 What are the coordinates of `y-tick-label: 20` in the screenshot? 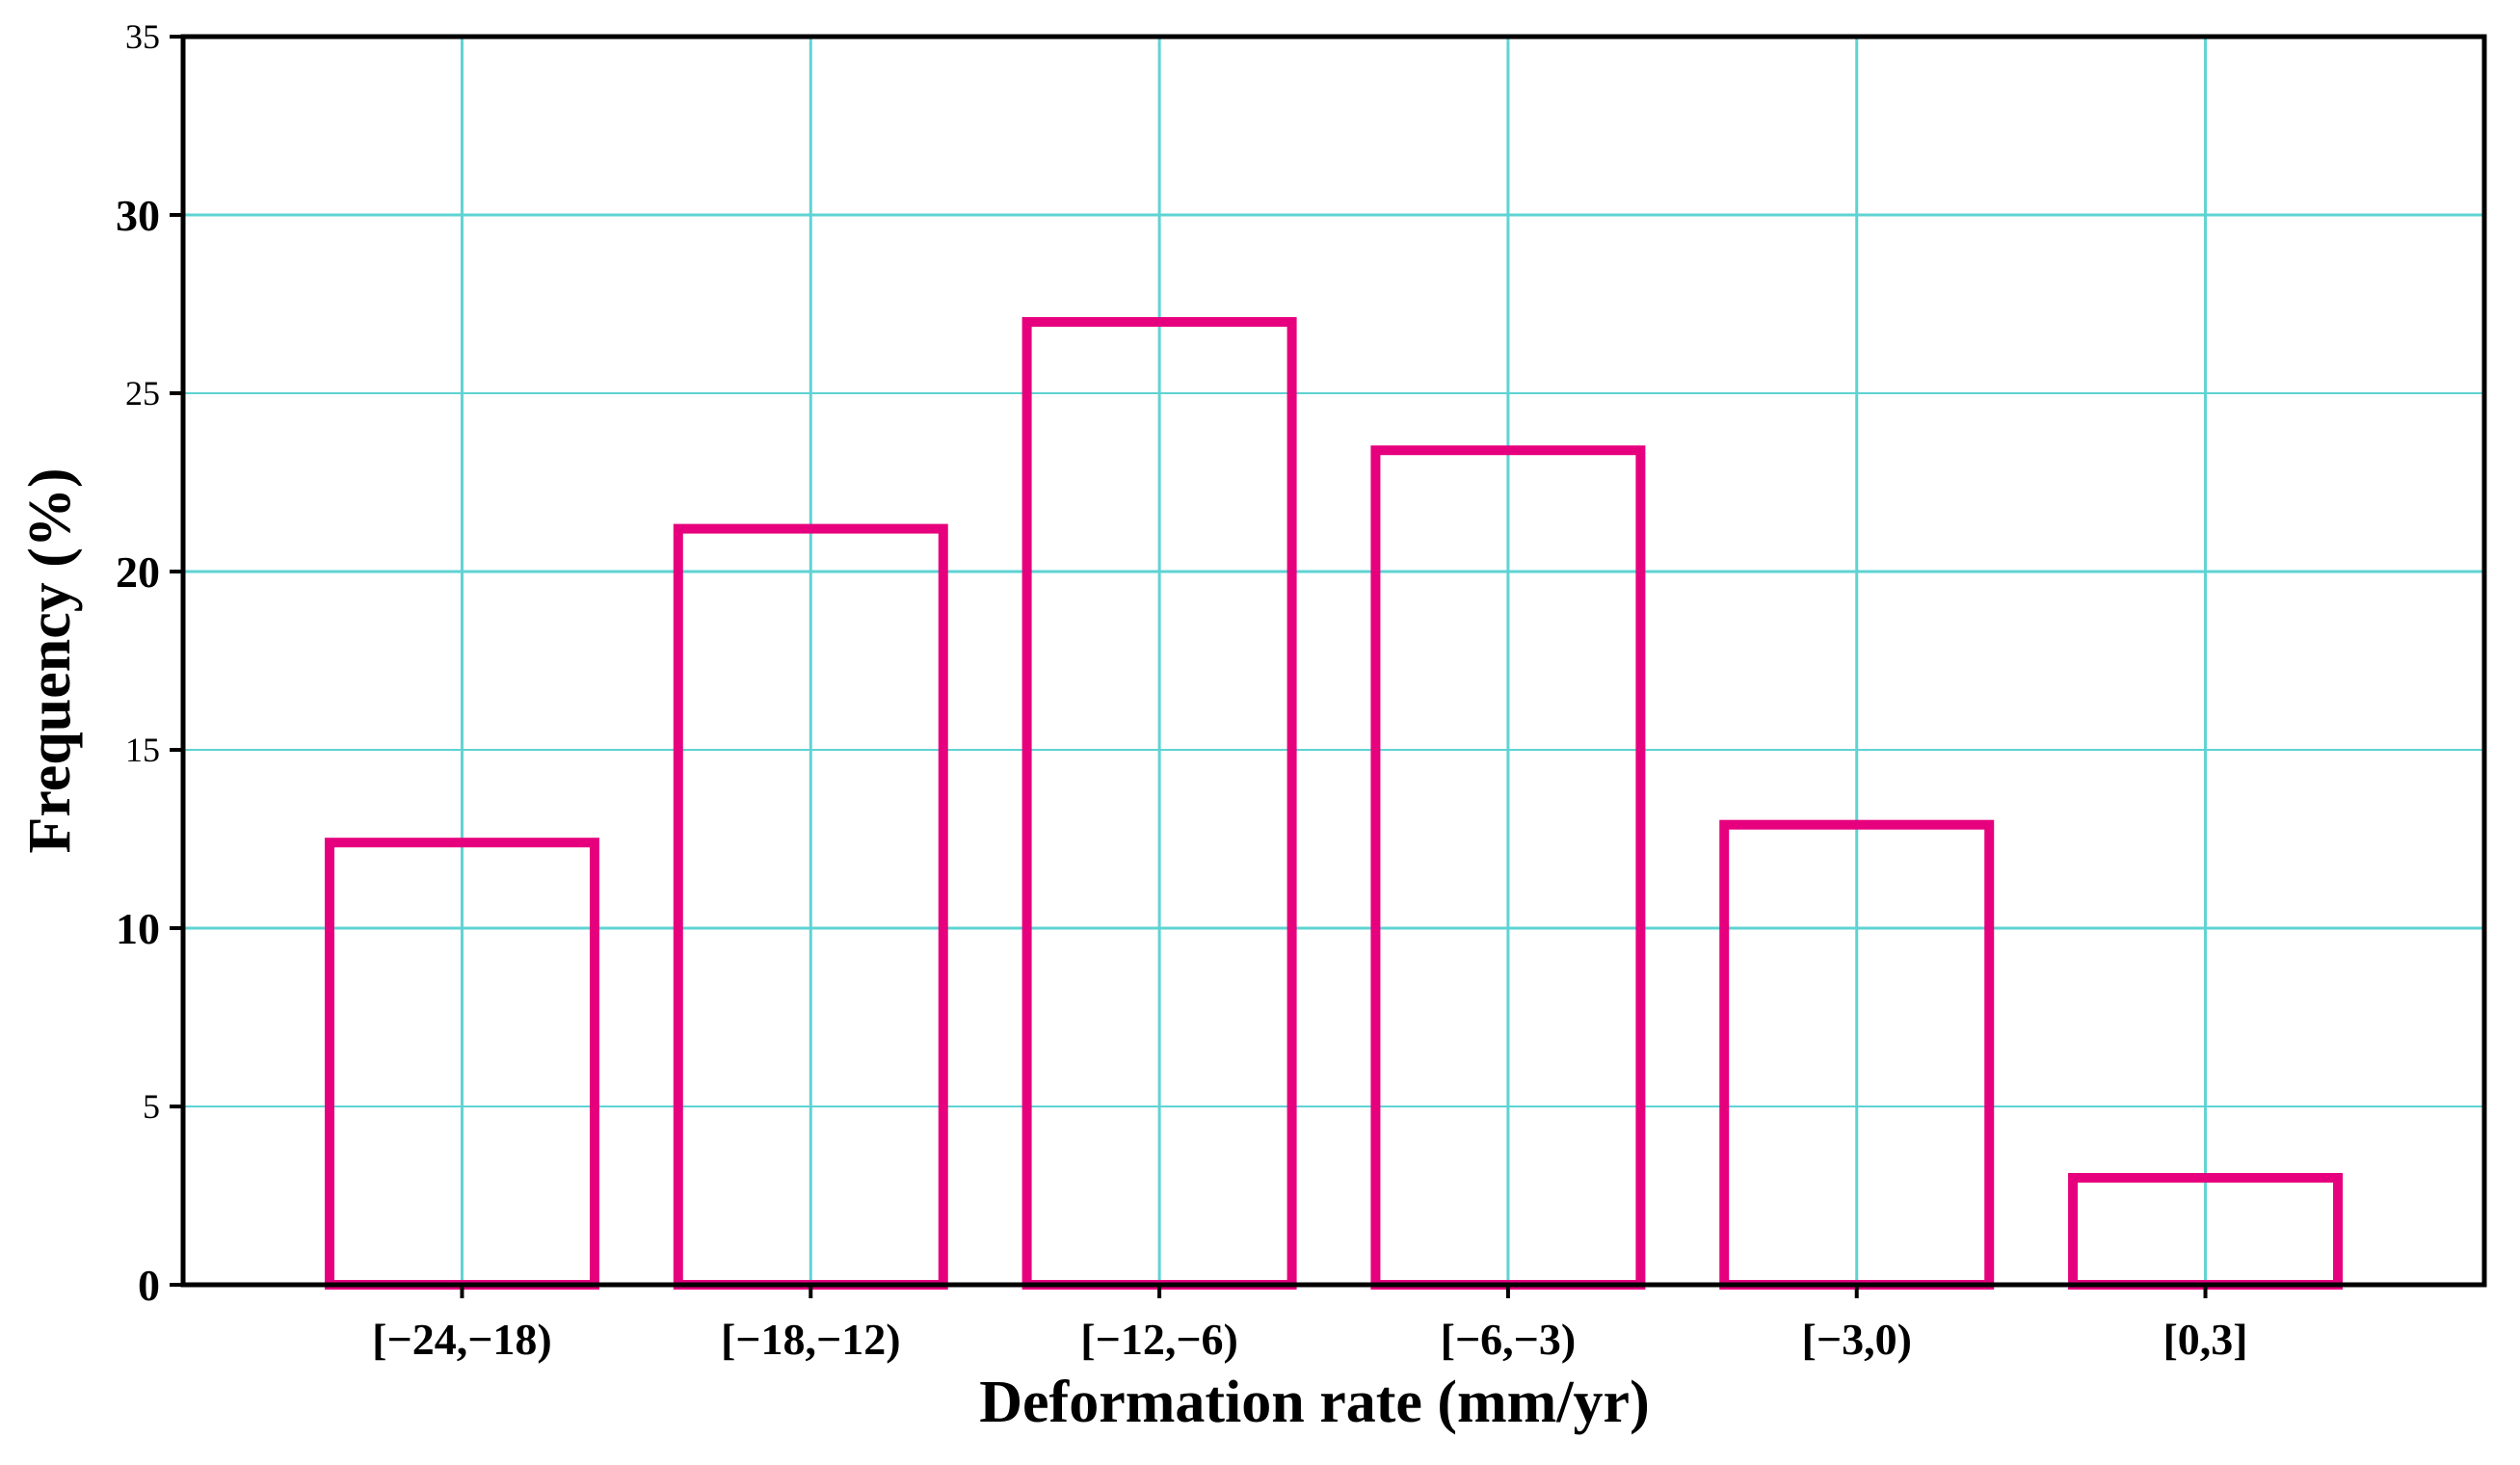 It's located at (138, 572).